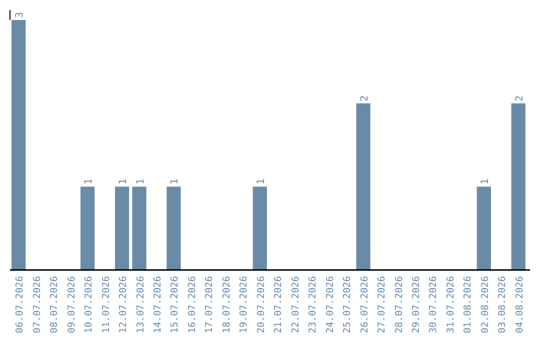  I want to click on x-tick-label: 16.07.2026, so click(192, 305).